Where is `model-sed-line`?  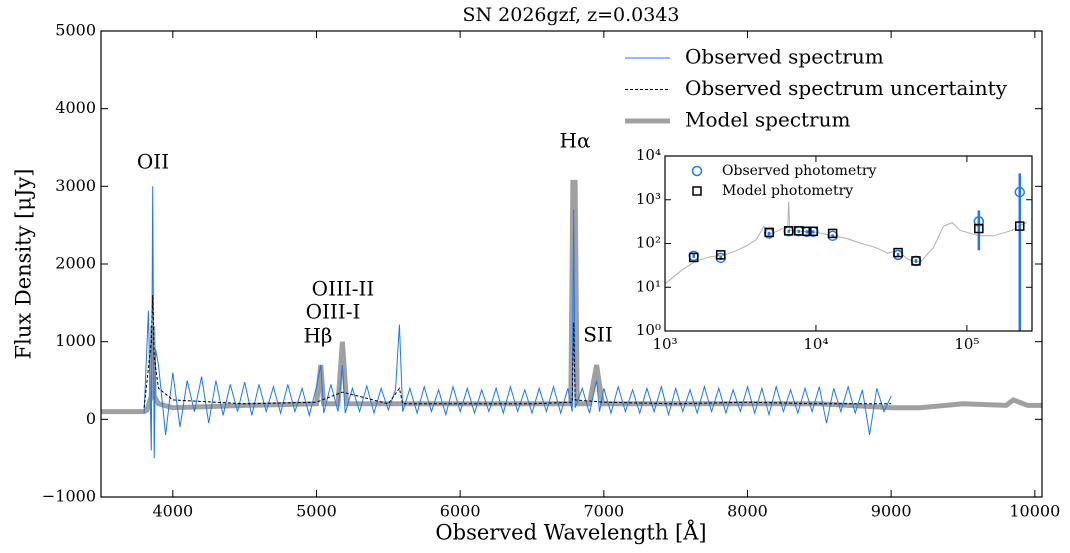
model-sed-line is located at coordinates (846, 243).